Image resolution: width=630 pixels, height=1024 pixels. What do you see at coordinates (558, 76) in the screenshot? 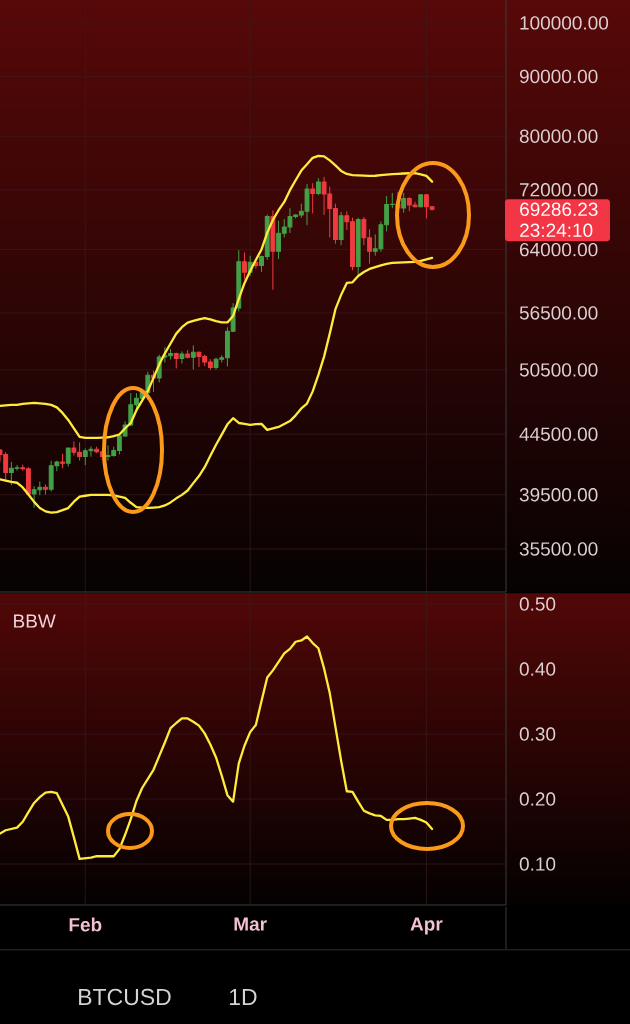
I see `y-tick-label: 90000.00` at bounding box center [558, 76].